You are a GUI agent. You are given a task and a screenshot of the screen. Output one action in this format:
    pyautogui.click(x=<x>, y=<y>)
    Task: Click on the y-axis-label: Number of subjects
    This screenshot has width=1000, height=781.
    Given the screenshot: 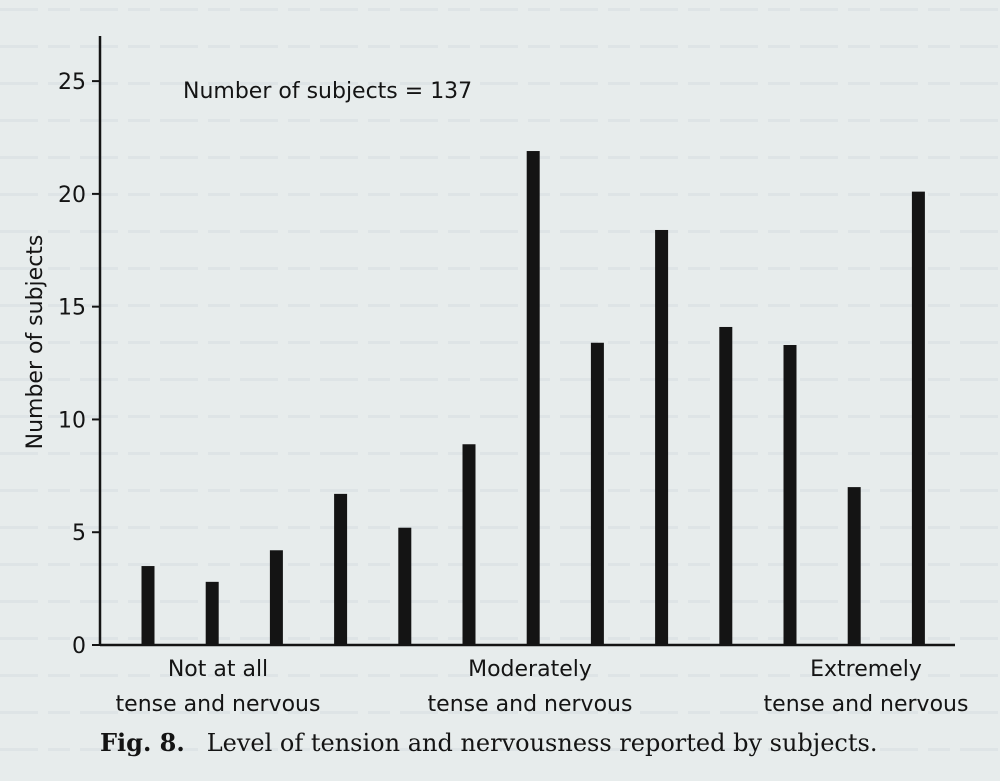 What is the action you would take?
    pyautogui.click(x=35, y=342)
    